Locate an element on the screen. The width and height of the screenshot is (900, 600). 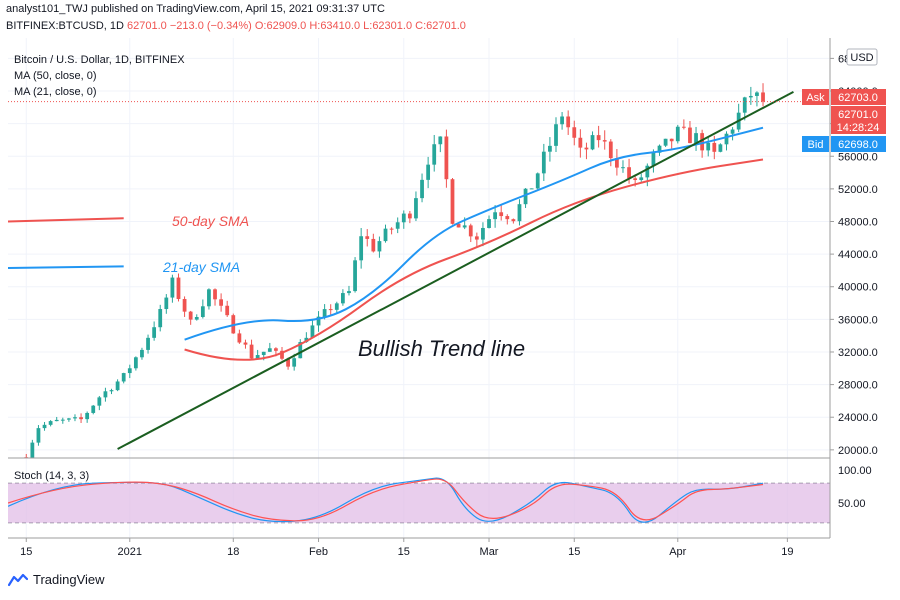
footer-brand: TradingView is located at coordinates (69, 579).